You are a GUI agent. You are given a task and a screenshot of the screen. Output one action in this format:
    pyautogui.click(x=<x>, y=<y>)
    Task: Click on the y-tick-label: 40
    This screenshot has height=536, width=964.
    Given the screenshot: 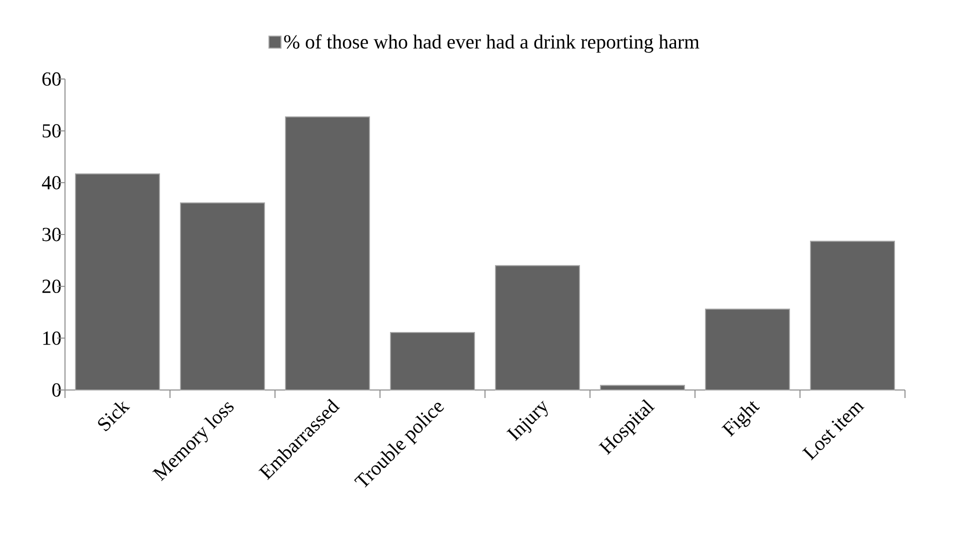 What is the action you would take?
    pyautogui.click(x=51, y=183)
    